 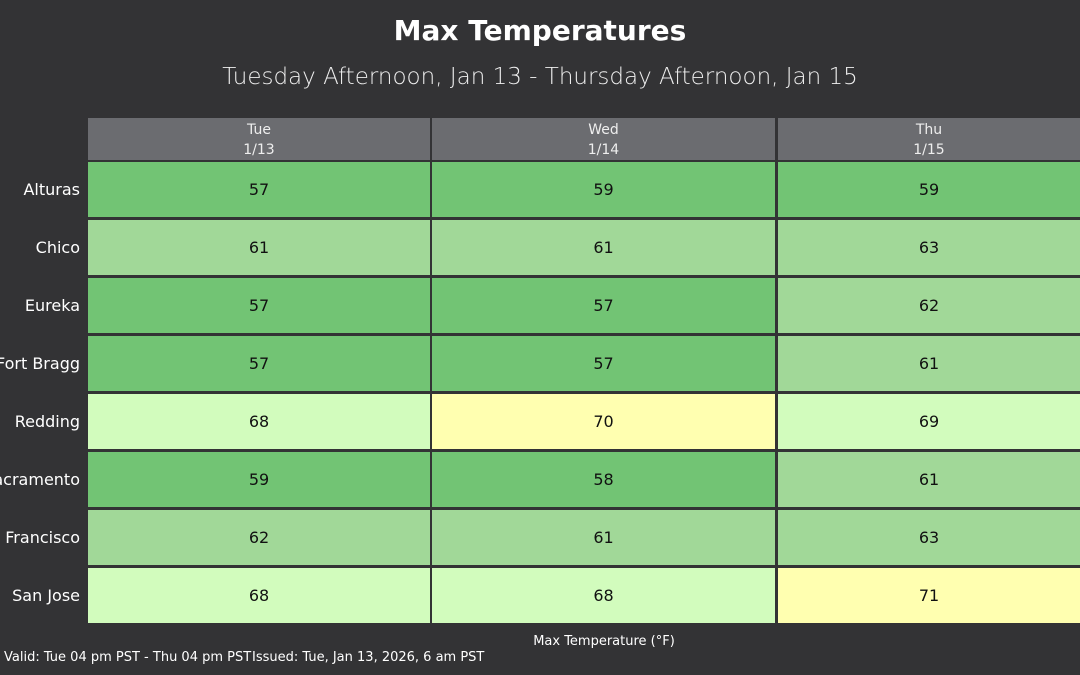 I want to click on row-label: San Jose, so click(x=46, y=595).